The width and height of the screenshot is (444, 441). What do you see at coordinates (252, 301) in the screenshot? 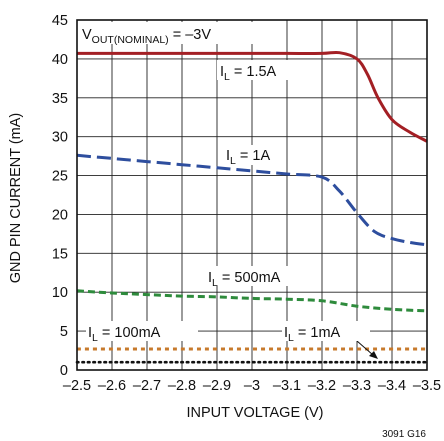
I see `series-line` at bounding box center [252, 301].